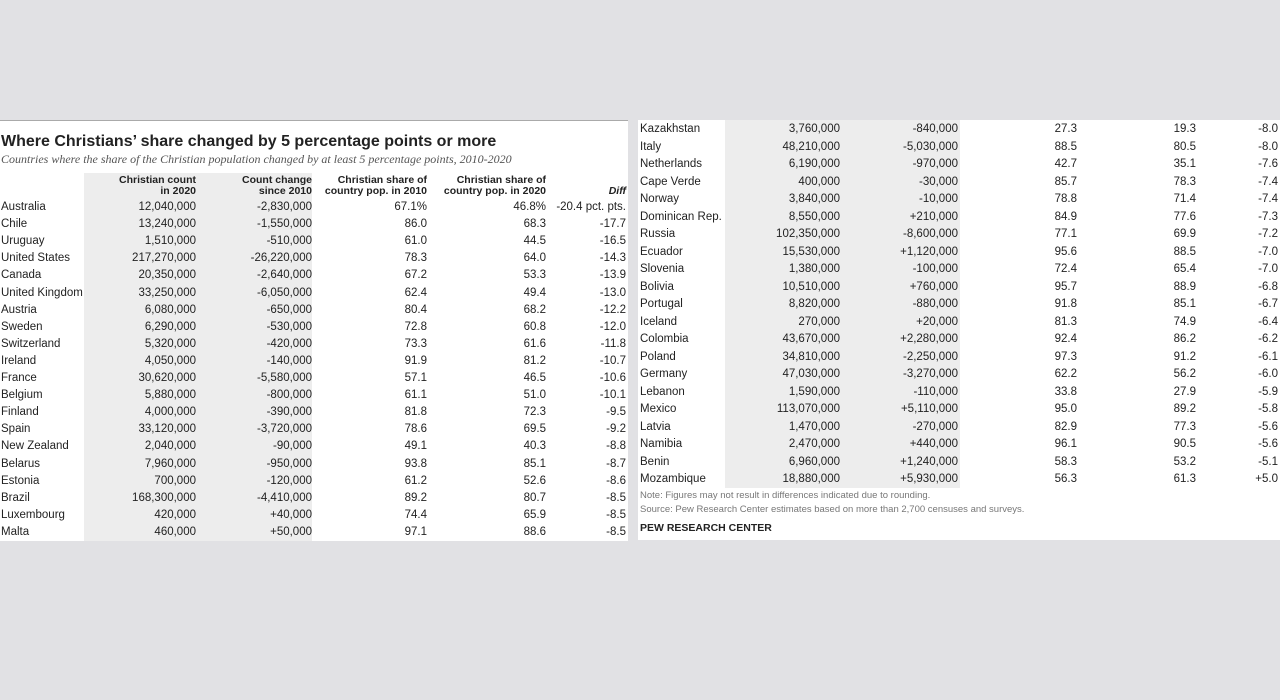 The width and height of the screenshot is (1280, 700). What do you see at coordinates (1065, 216) in the screenshot?
I see `cell: 84.9` at bounding box center [1065, 216].